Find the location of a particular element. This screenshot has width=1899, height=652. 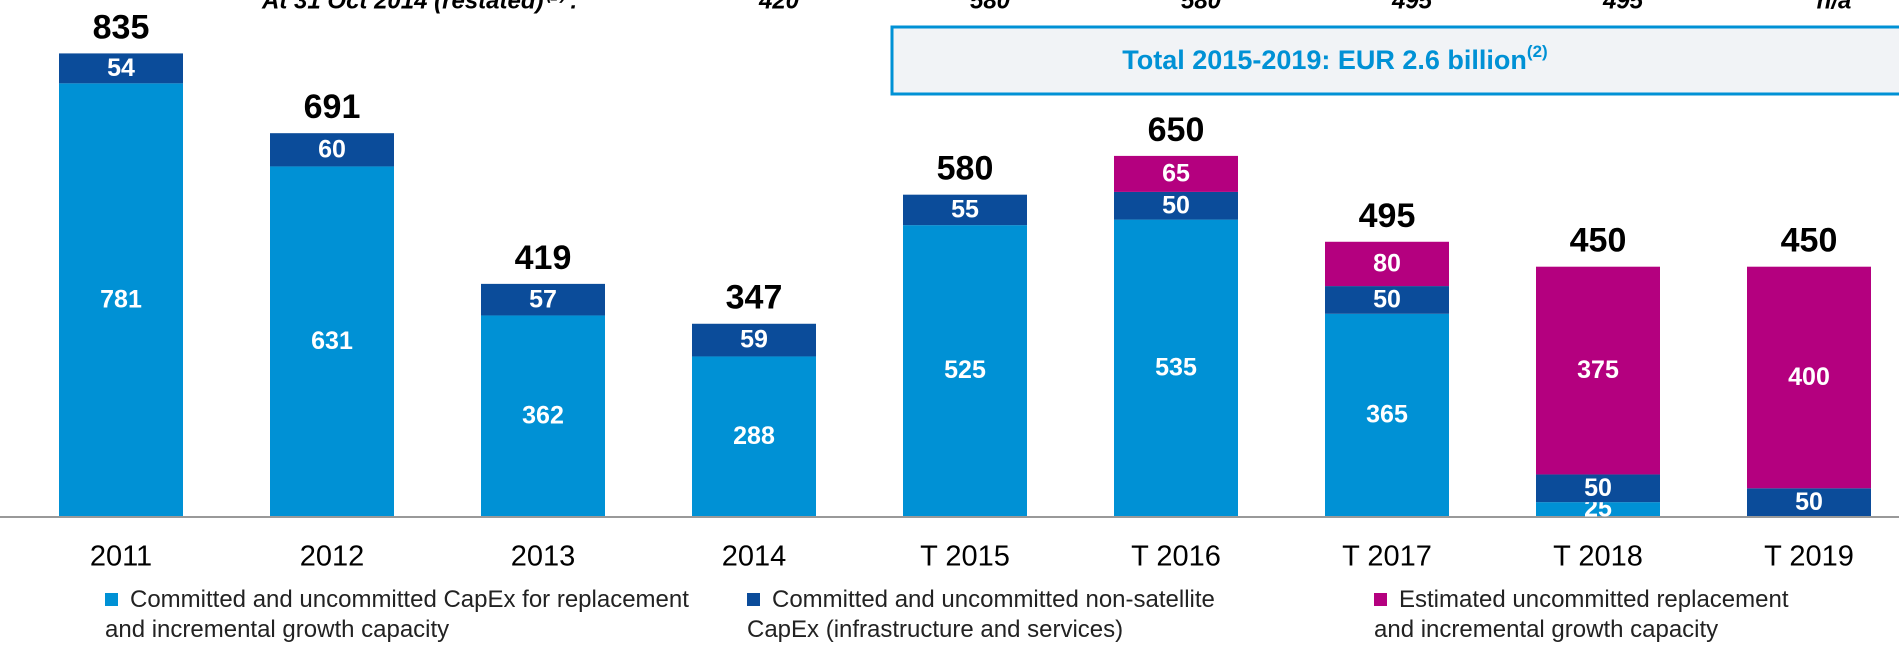

total-label: 835 is located at coordinates (121, 27).